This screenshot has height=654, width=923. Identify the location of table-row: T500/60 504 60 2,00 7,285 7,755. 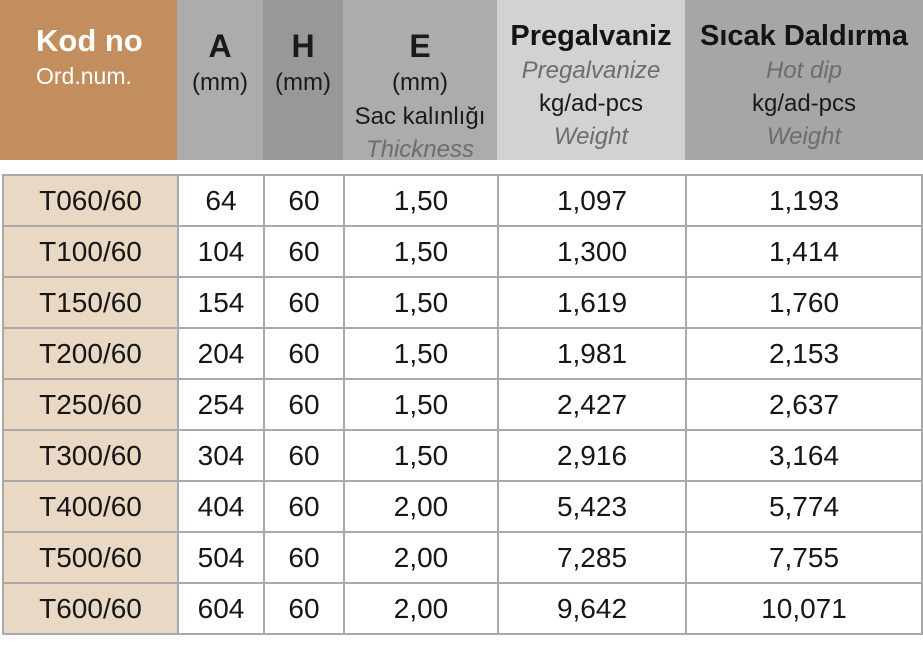
(462, 557).